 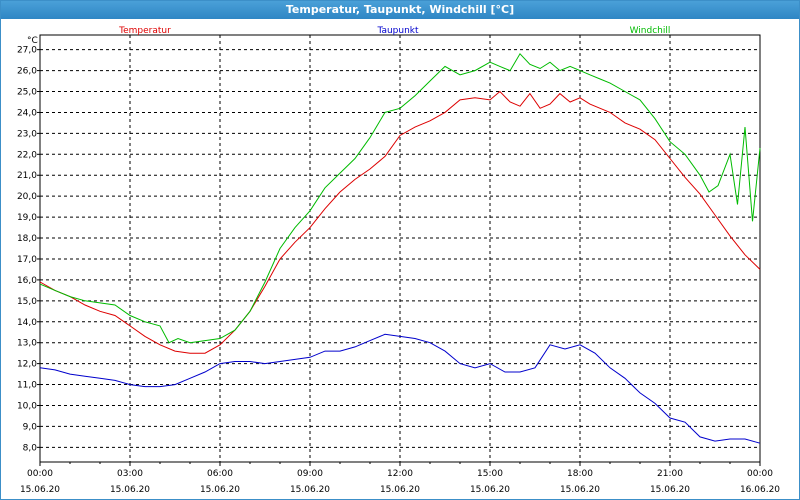 I want to click on y-tick-label: 15,0, so click(x=27, y=302).